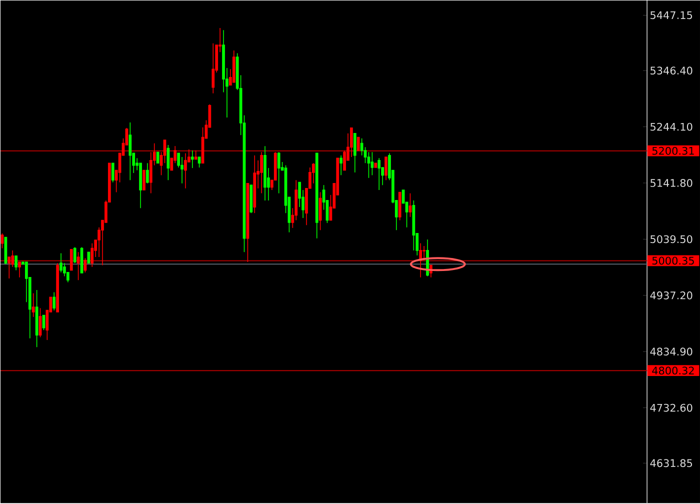  I want to click on ref-line-label: 5200.31, so click(673, 151).